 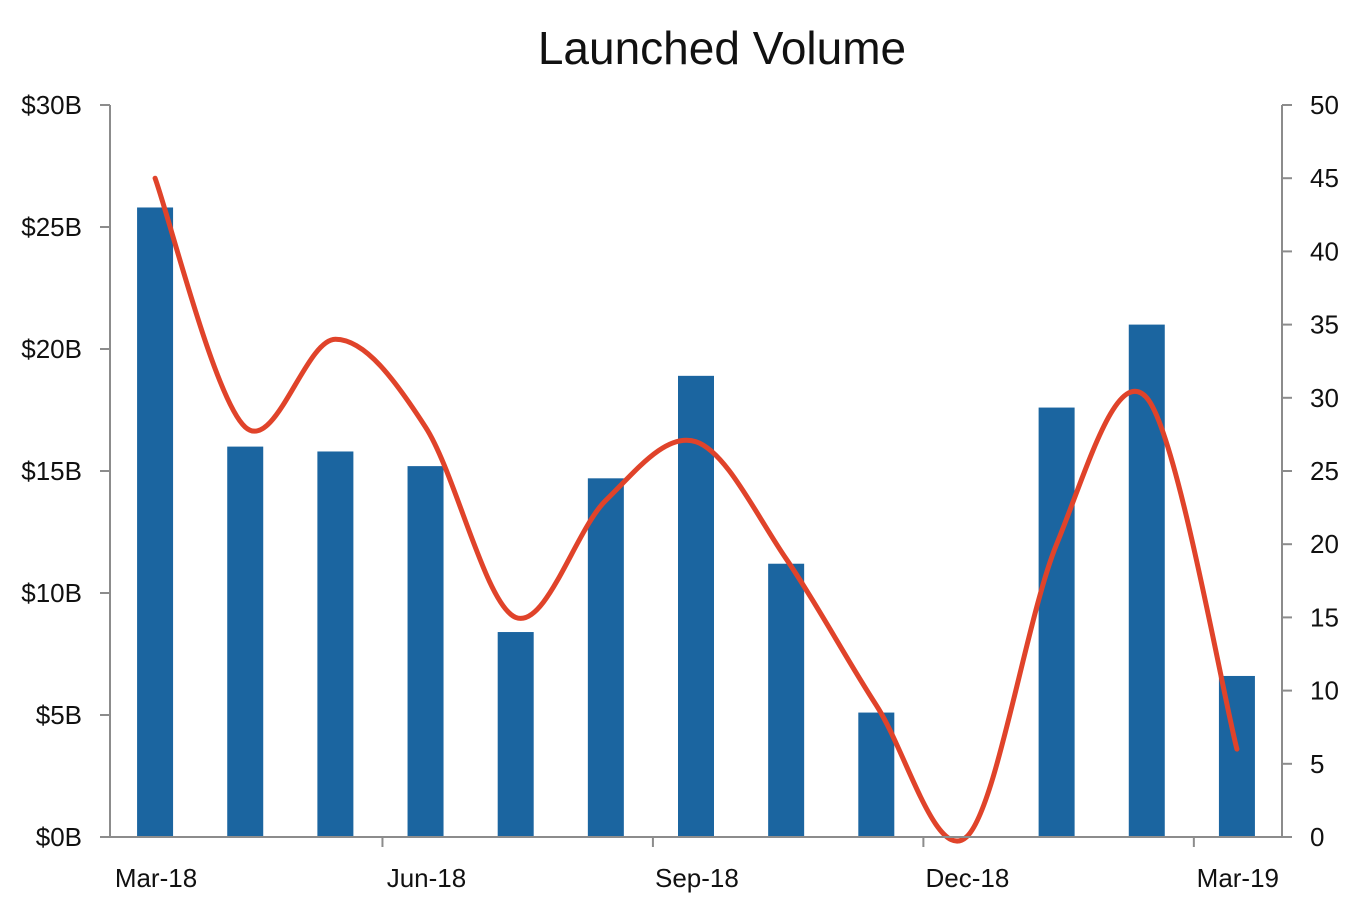 What do you see at coordinates (1324, 178) in the screenshot?
I see `y-right-tick-label: 45` at bounding box center [1324, 178].